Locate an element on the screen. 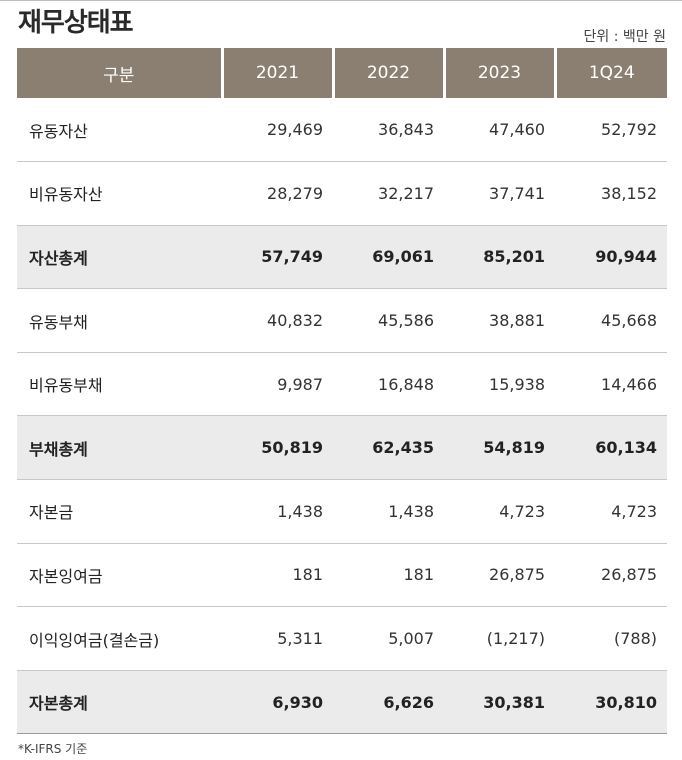  row-label: 부채총계 is located at coordinates (58, 449).